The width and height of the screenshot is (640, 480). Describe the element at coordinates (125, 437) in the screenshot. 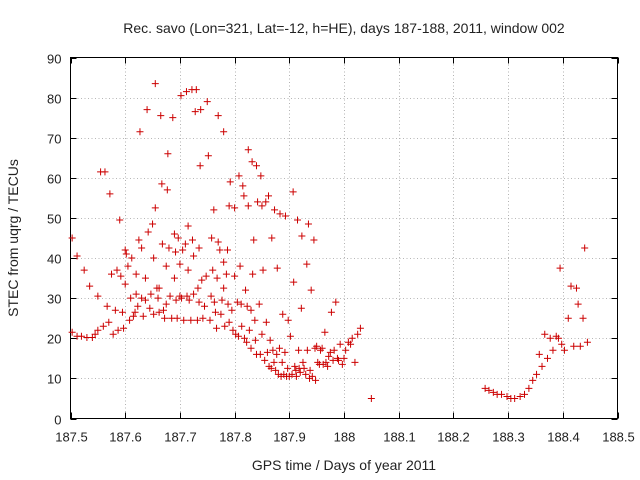

I see `x-tick-label: 187.6` at that location.